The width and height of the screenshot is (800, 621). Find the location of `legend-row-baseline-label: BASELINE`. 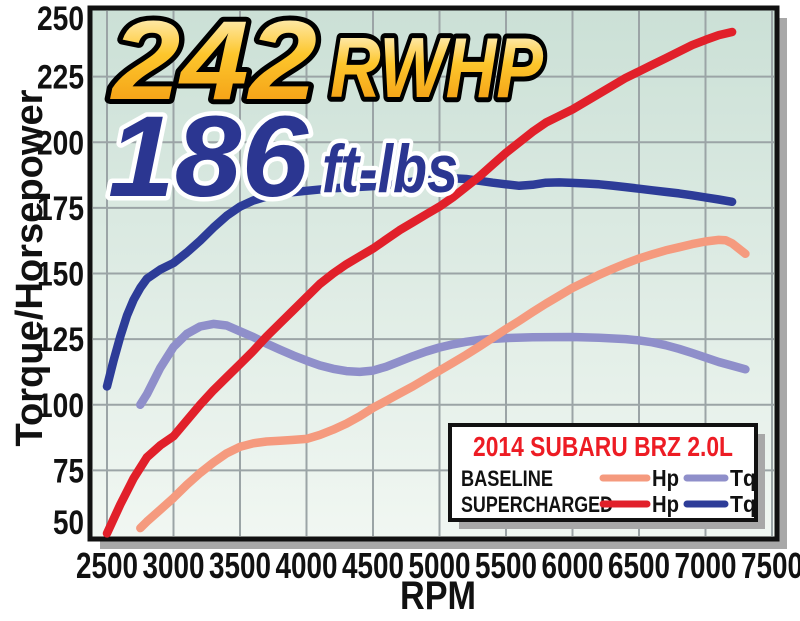

legend-row-baseline-label: BASELINE is located at coordinates (507, 478).